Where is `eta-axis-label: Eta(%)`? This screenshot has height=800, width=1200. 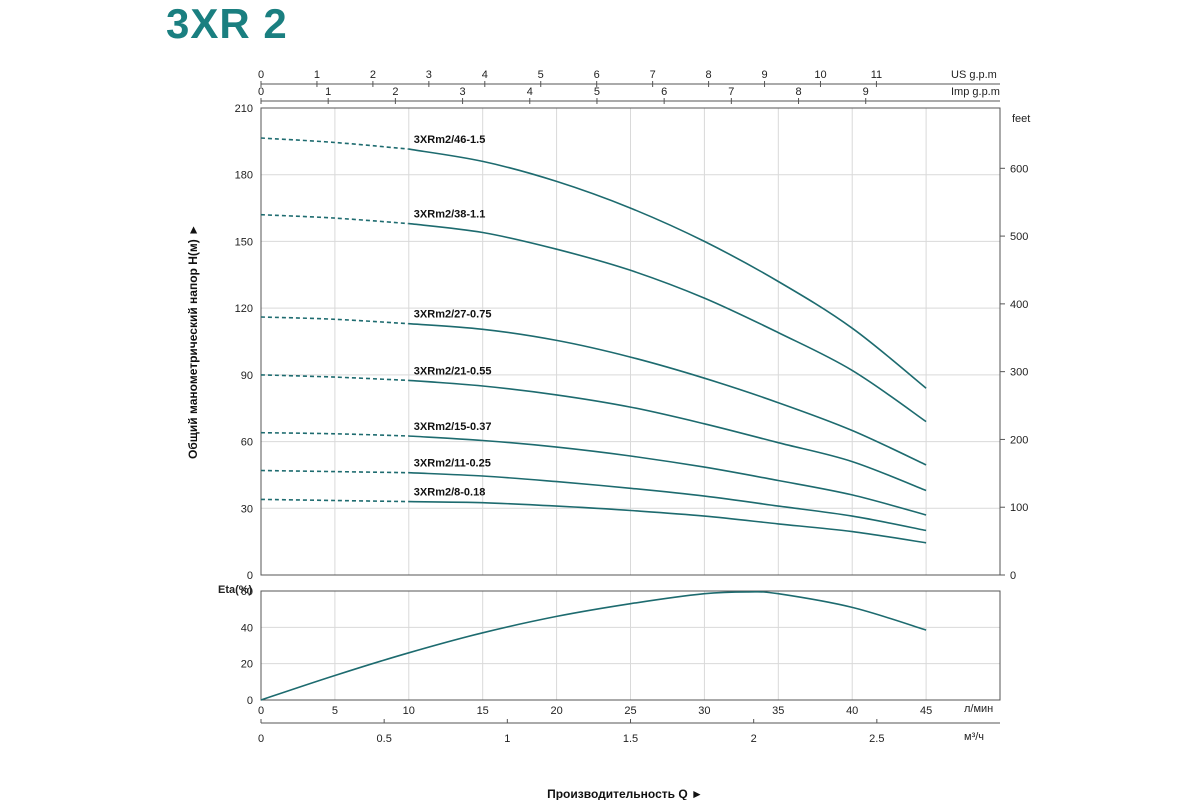 eta-axis-label: Eta(%) is located at coordinates (235, 590).